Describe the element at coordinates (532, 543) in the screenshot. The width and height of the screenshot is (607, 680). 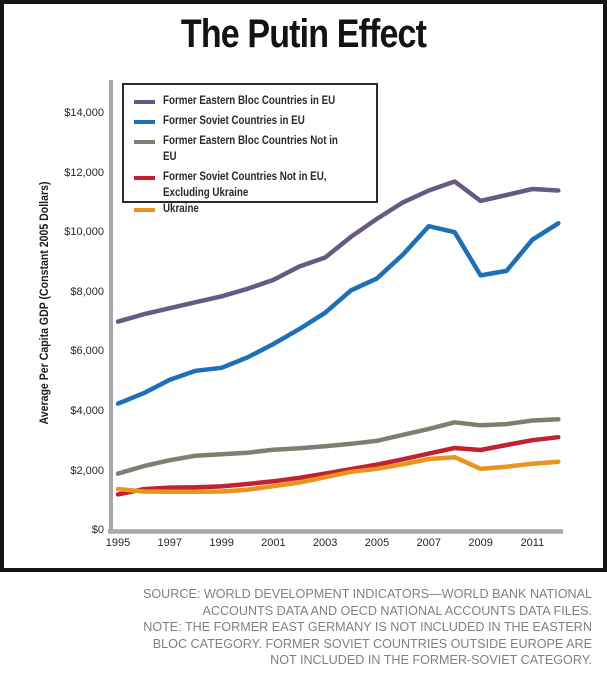
I see `x-tick-label: 2011` at that location.